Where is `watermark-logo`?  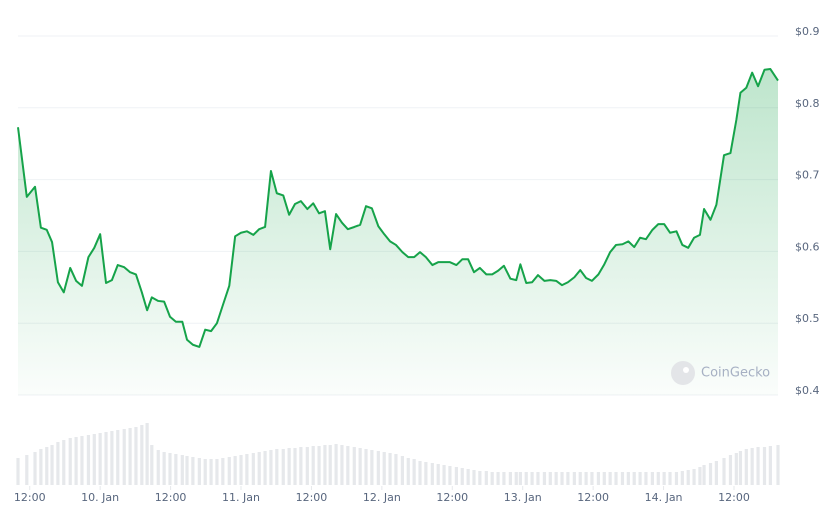
watermark-logo is located at coordinates (683, 373).